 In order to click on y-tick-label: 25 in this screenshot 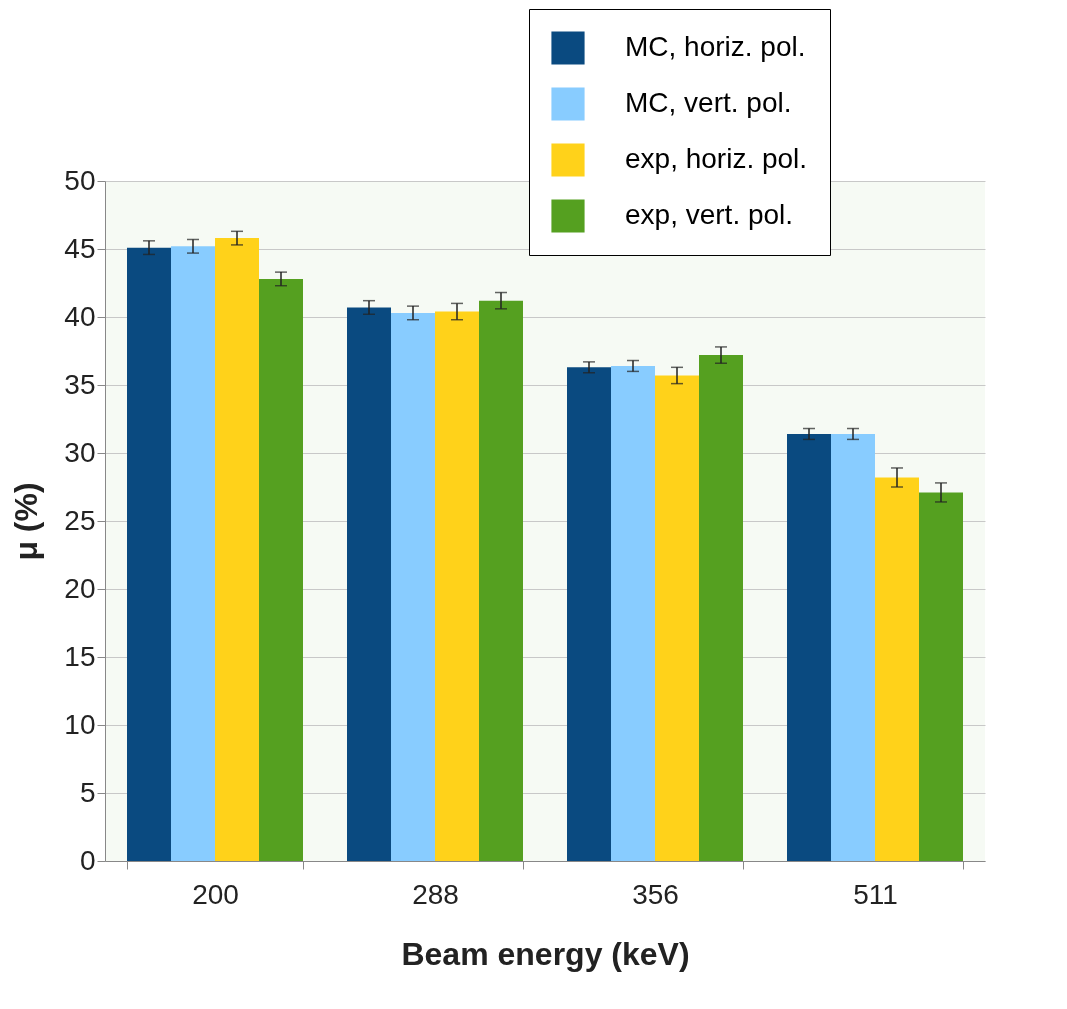, I will do `click(80, 520)`.